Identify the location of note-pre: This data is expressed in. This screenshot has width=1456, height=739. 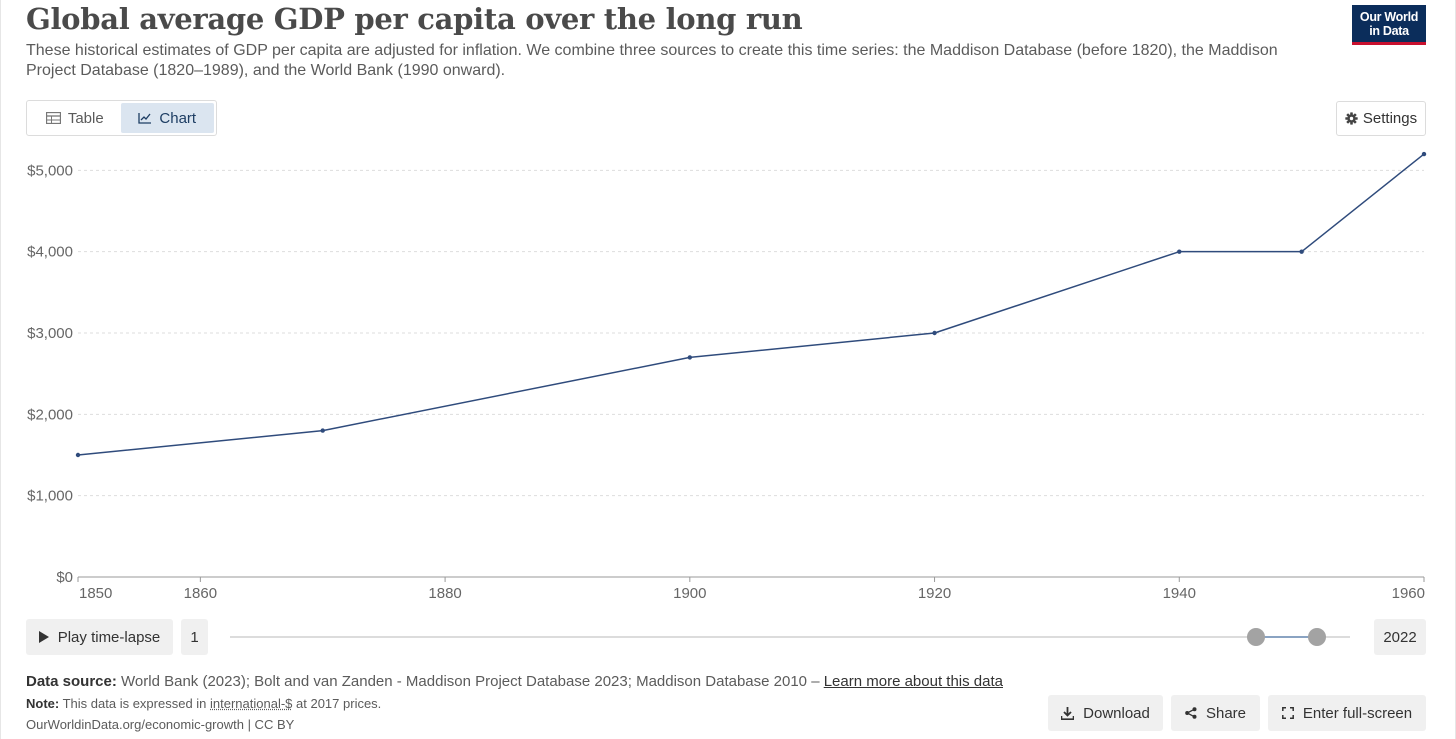
(136, 703).